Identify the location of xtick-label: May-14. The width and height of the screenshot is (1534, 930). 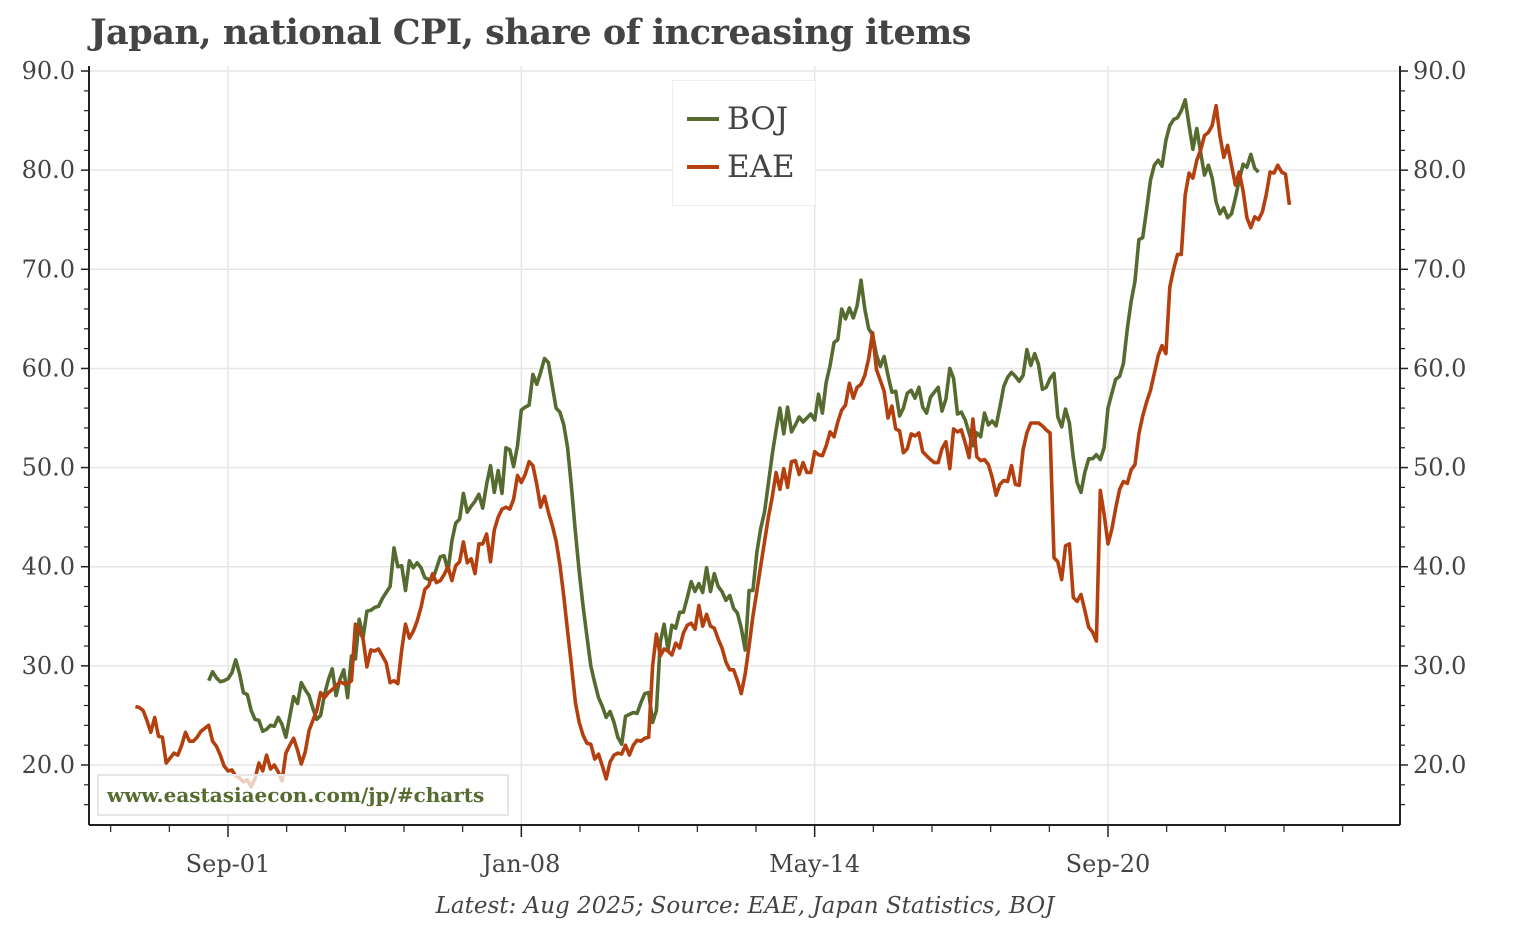
(814, 864).